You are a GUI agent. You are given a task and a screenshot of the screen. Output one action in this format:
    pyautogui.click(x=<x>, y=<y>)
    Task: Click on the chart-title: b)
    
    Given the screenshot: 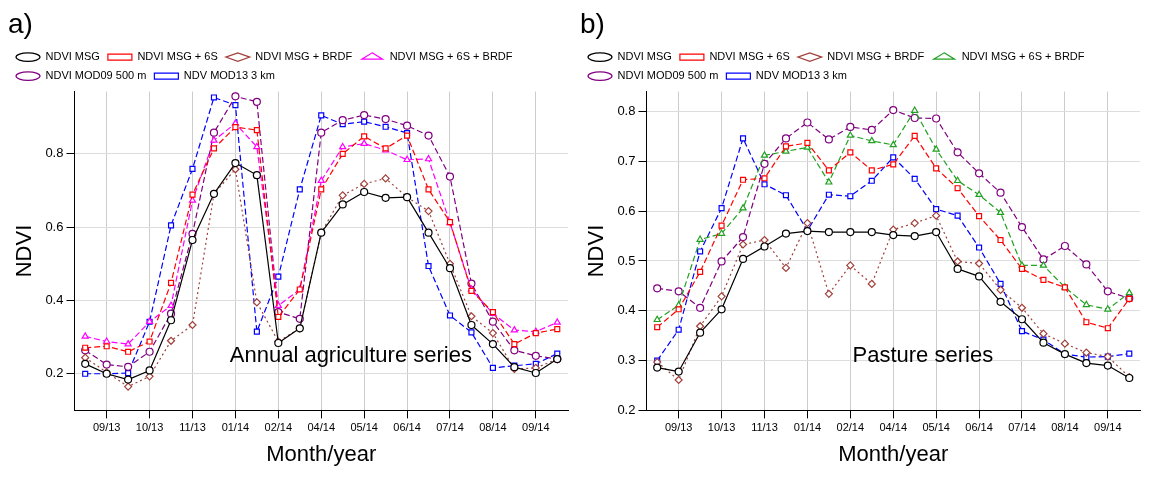 What is the action you would take?
    pyautogui.click(x=592, y=23)
    